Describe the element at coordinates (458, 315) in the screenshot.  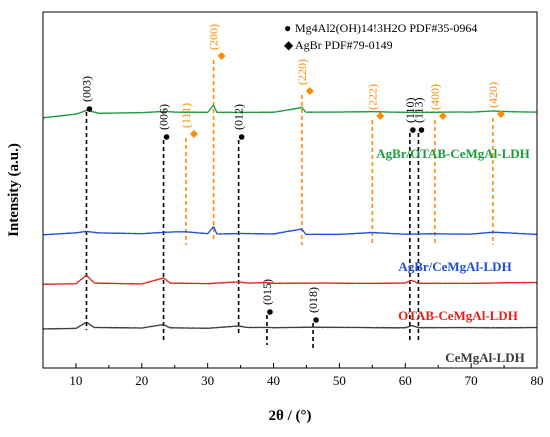
I see `series-name-2: OTAB-CeMgAl-LDH` at that location.